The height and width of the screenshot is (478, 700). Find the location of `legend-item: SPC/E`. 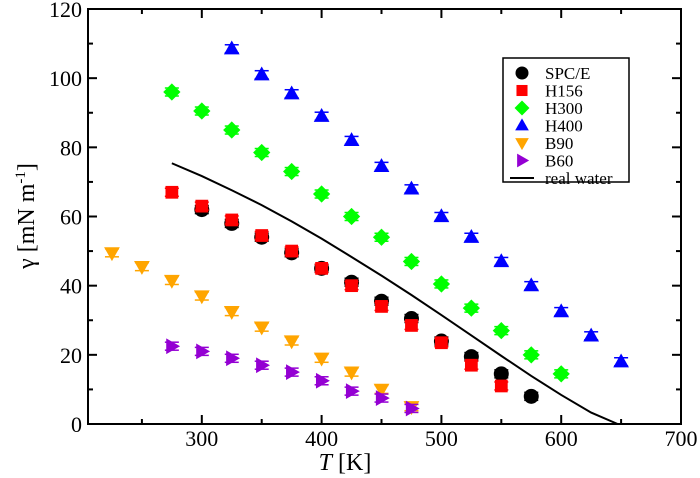

legend-item: SPC/E is located at coordinates (552, 73).